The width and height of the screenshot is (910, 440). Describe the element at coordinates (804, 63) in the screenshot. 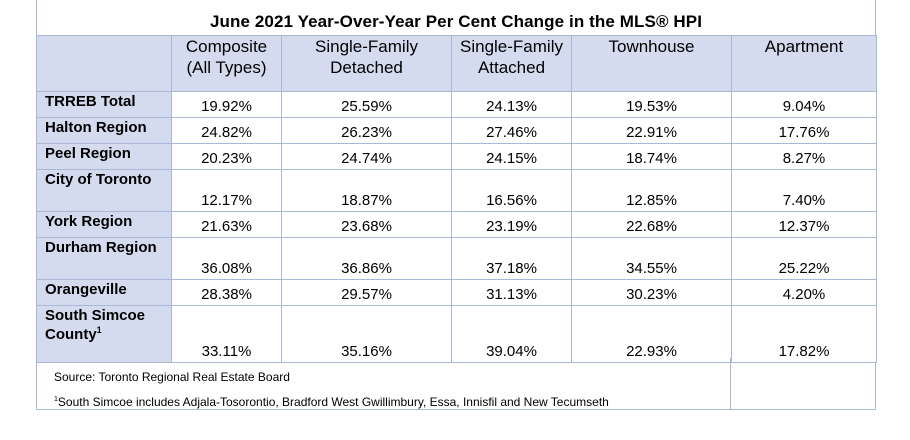

I see `column-header-apartment: Apartment` at that location.